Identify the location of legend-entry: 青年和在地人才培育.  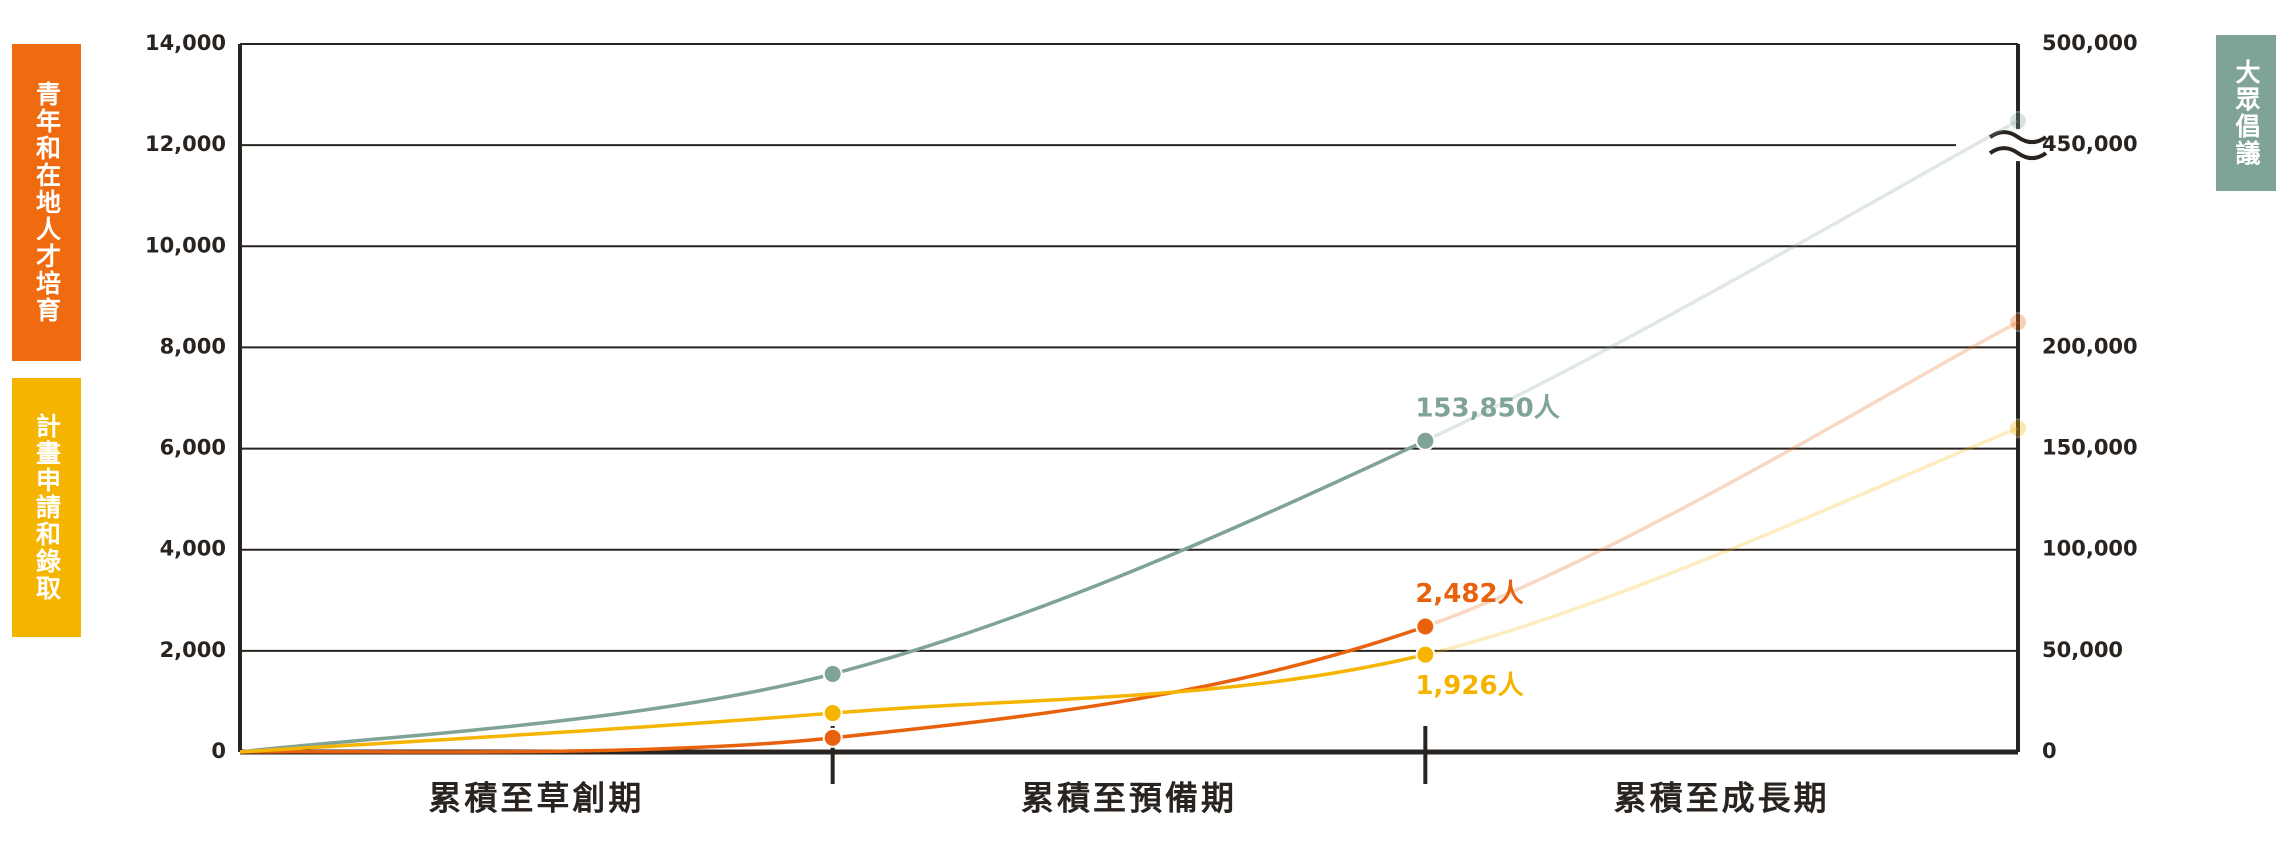
(46, 202).